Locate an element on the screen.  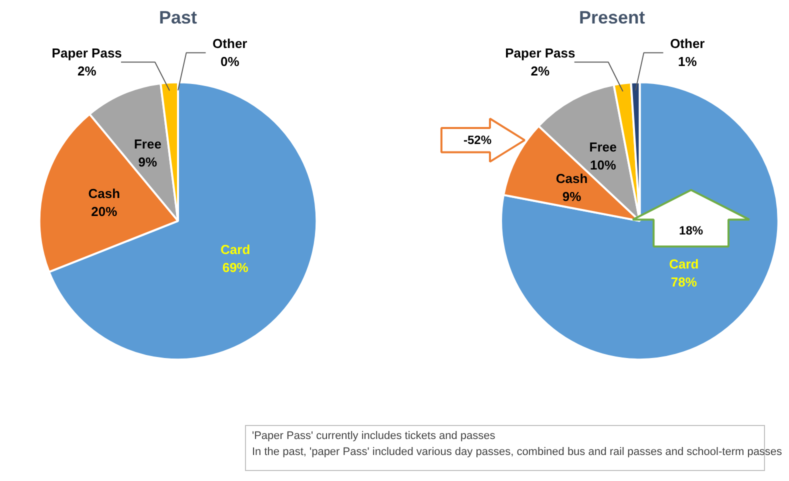
text: -52% is located at coordinates (477, 140).